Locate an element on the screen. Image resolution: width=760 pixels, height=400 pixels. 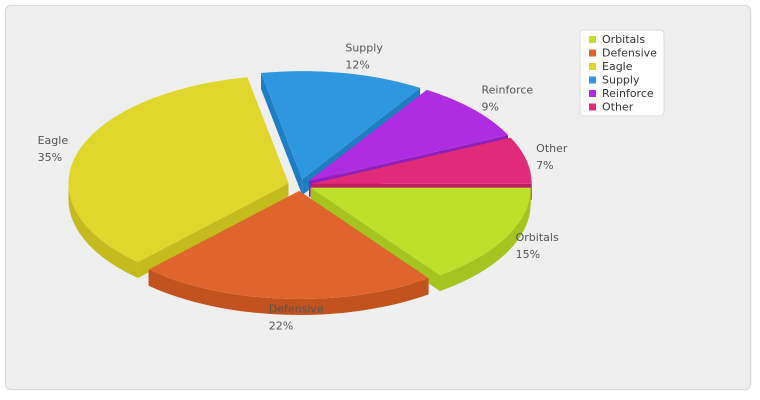
slice-value-orbitals: 15% is located at coordinates (528, 254).